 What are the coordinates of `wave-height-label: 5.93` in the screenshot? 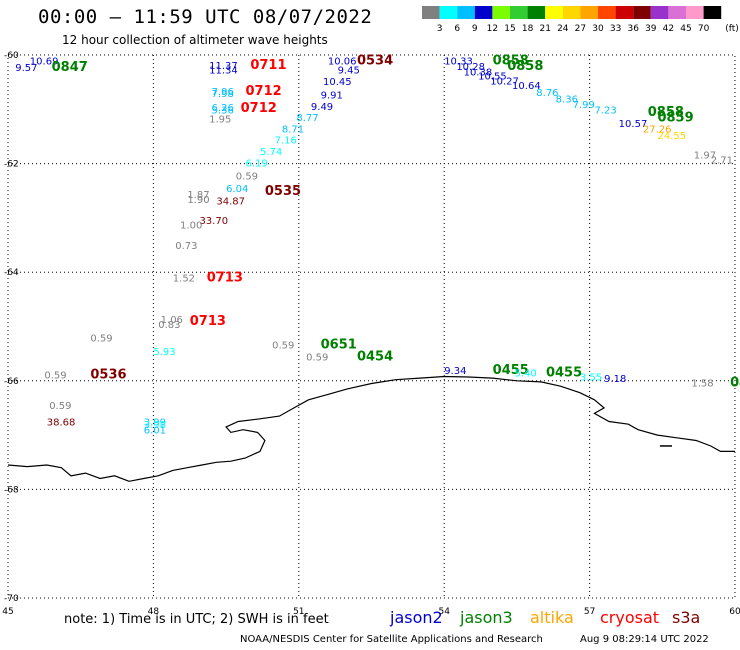 It's located at (164, 352).